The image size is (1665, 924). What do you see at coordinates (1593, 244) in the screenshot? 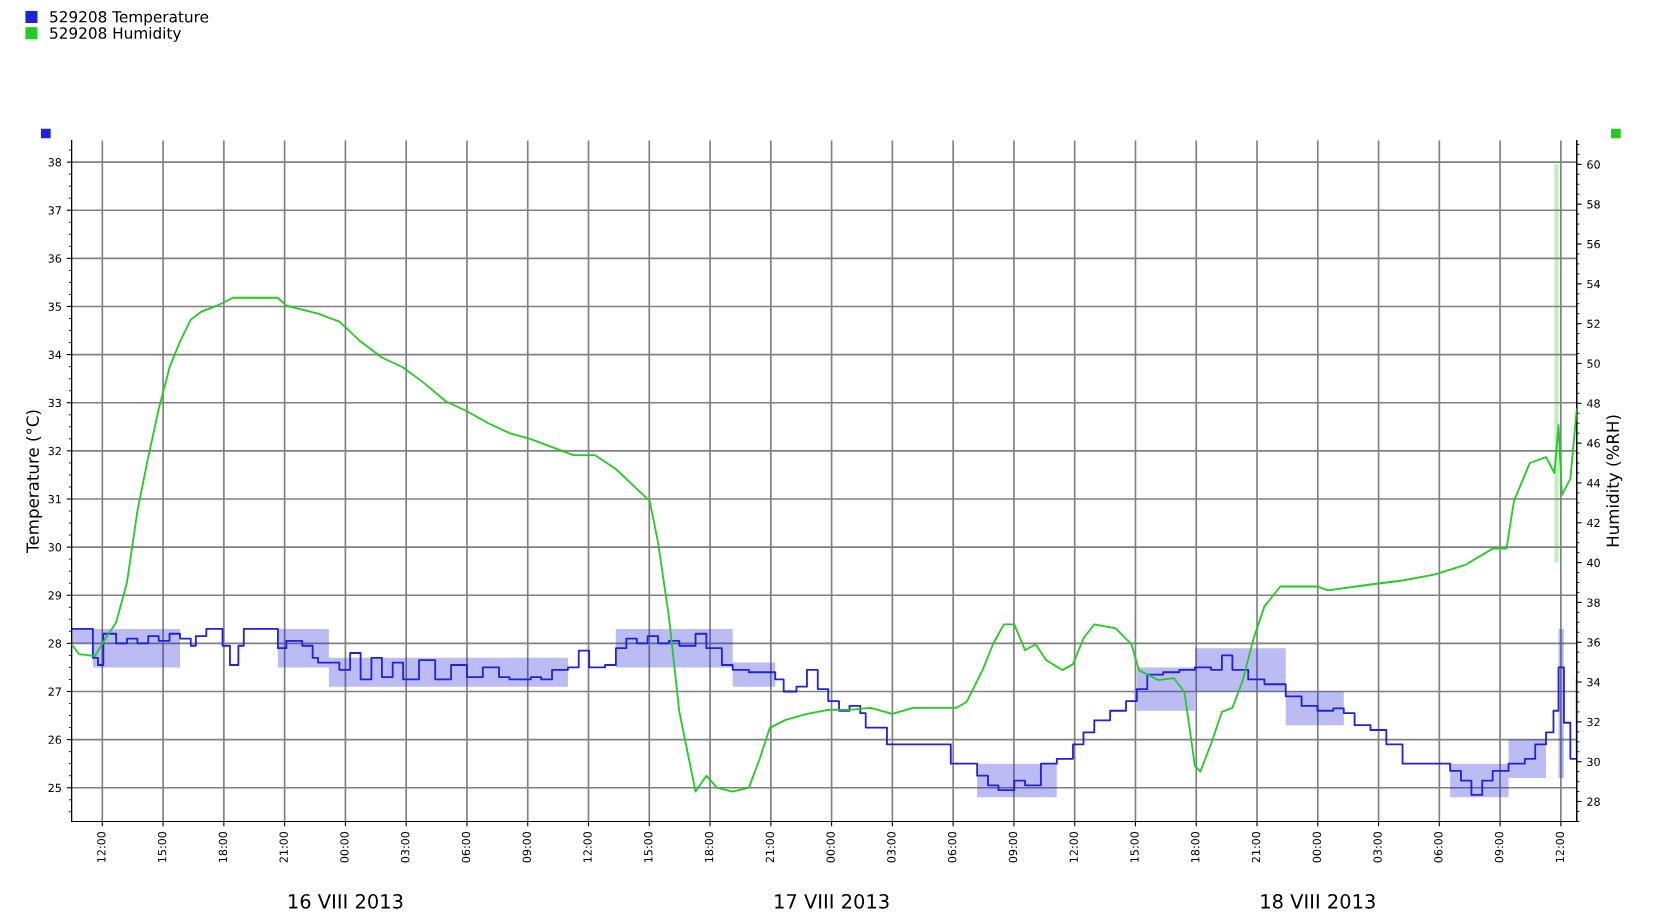
I see `y2-tick-label: 56` at bounding box center [1593, 244].